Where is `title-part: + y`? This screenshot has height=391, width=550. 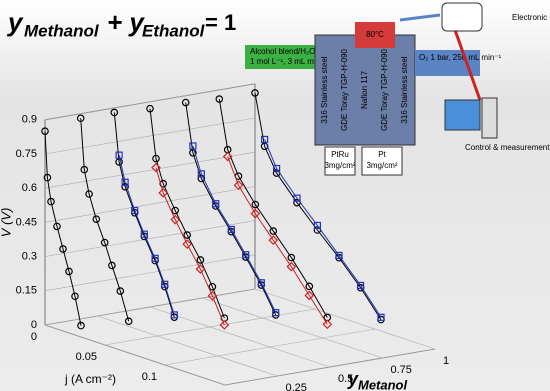
title-part: + y is located at coordinates (126, 22).